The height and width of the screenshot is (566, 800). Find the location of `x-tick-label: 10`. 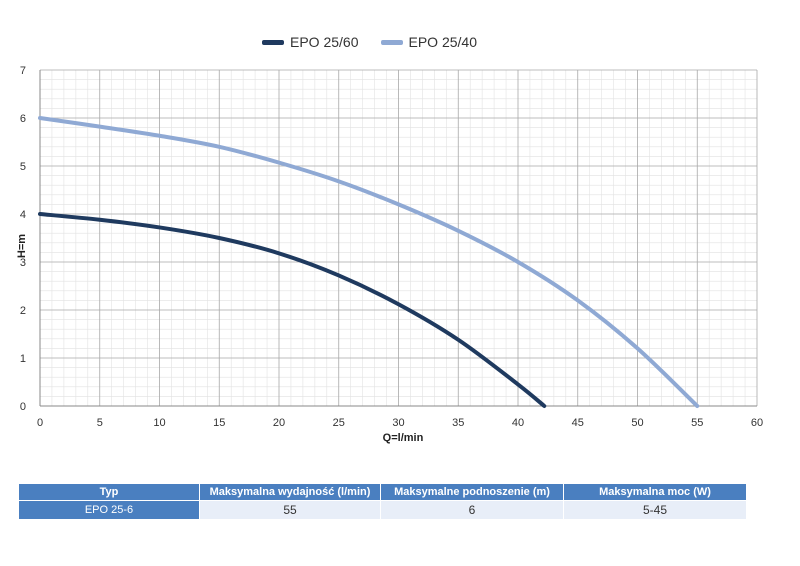

x-tick-label: 10 is located at coordinates (159, 423).